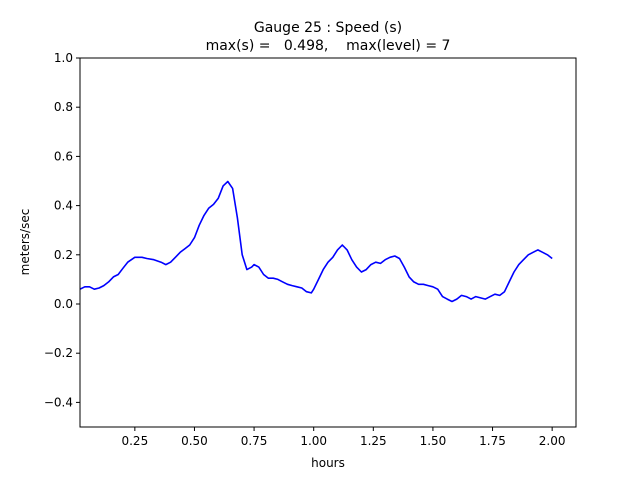 This screenshot has height=480, width=640. What do you see at coordinates (58, 402) in the screenshot?
I see `y-tick-label: −0.4` at bounding box center [58, 402].